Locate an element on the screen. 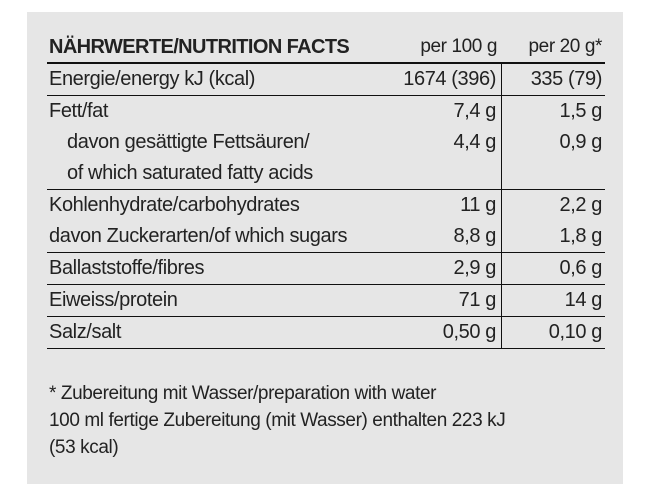 The height and width of the screenshot is (500, 650). row-label: Ballaststoffe/fibres is located at coordinates (127, 268).